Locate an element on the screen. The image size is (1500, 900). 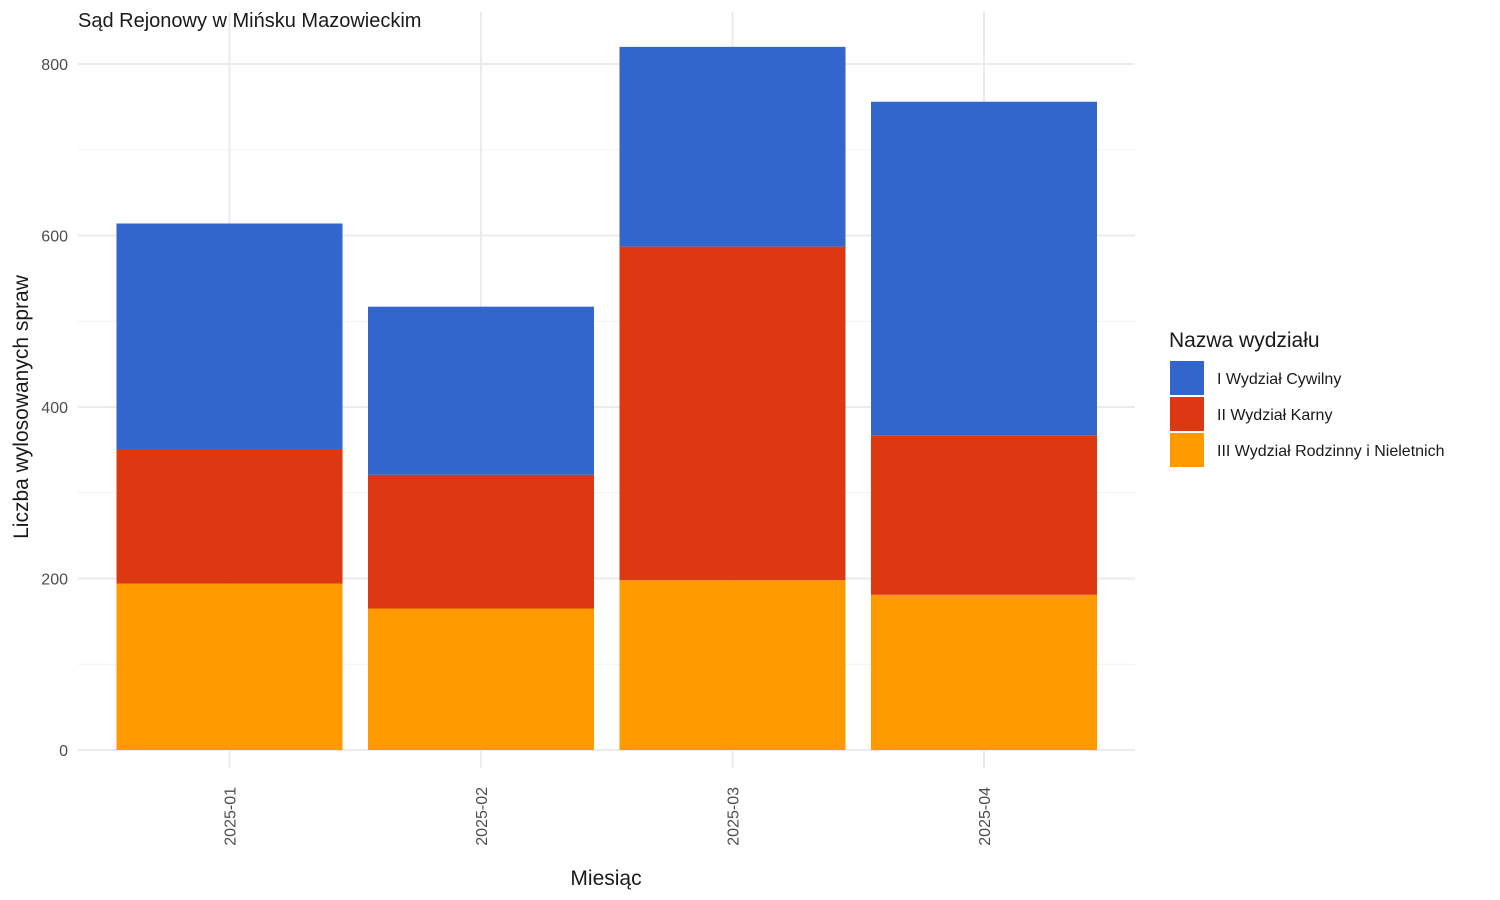
legend-label: I Wydział Cywilny is located at coordinates (1279, 379).